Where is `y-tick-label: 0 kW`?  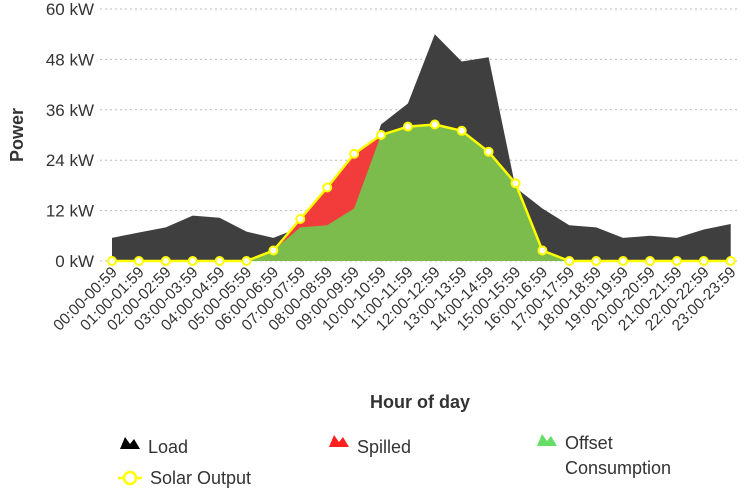
y-tick-label: 0 kW is located at coordinates (74, 261).